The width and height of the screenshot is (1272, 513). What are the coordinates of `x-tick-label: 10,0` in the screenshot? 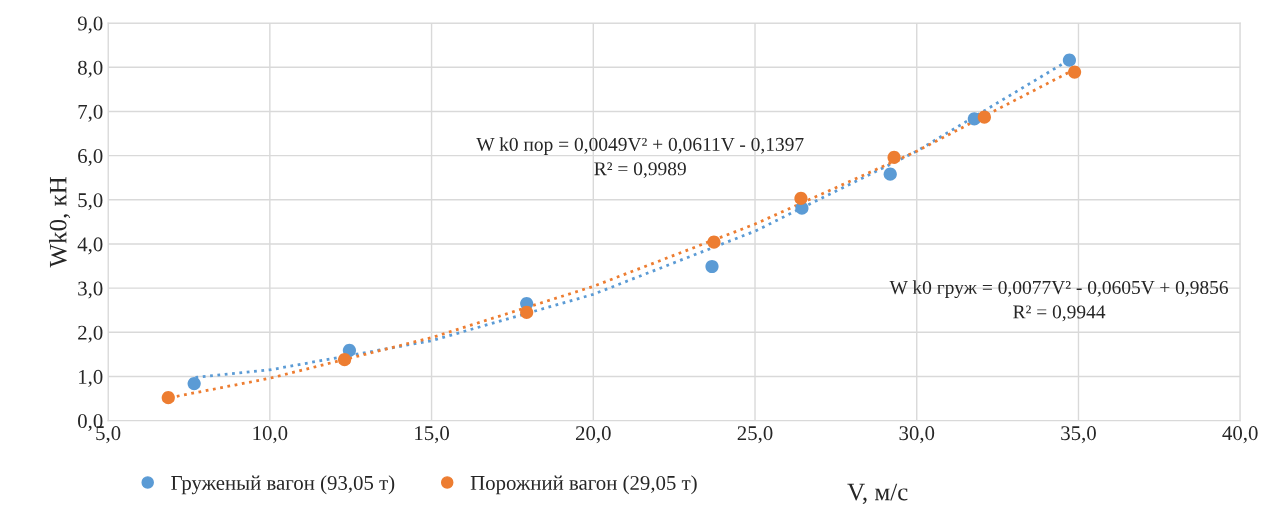 It's located at (270, 435).